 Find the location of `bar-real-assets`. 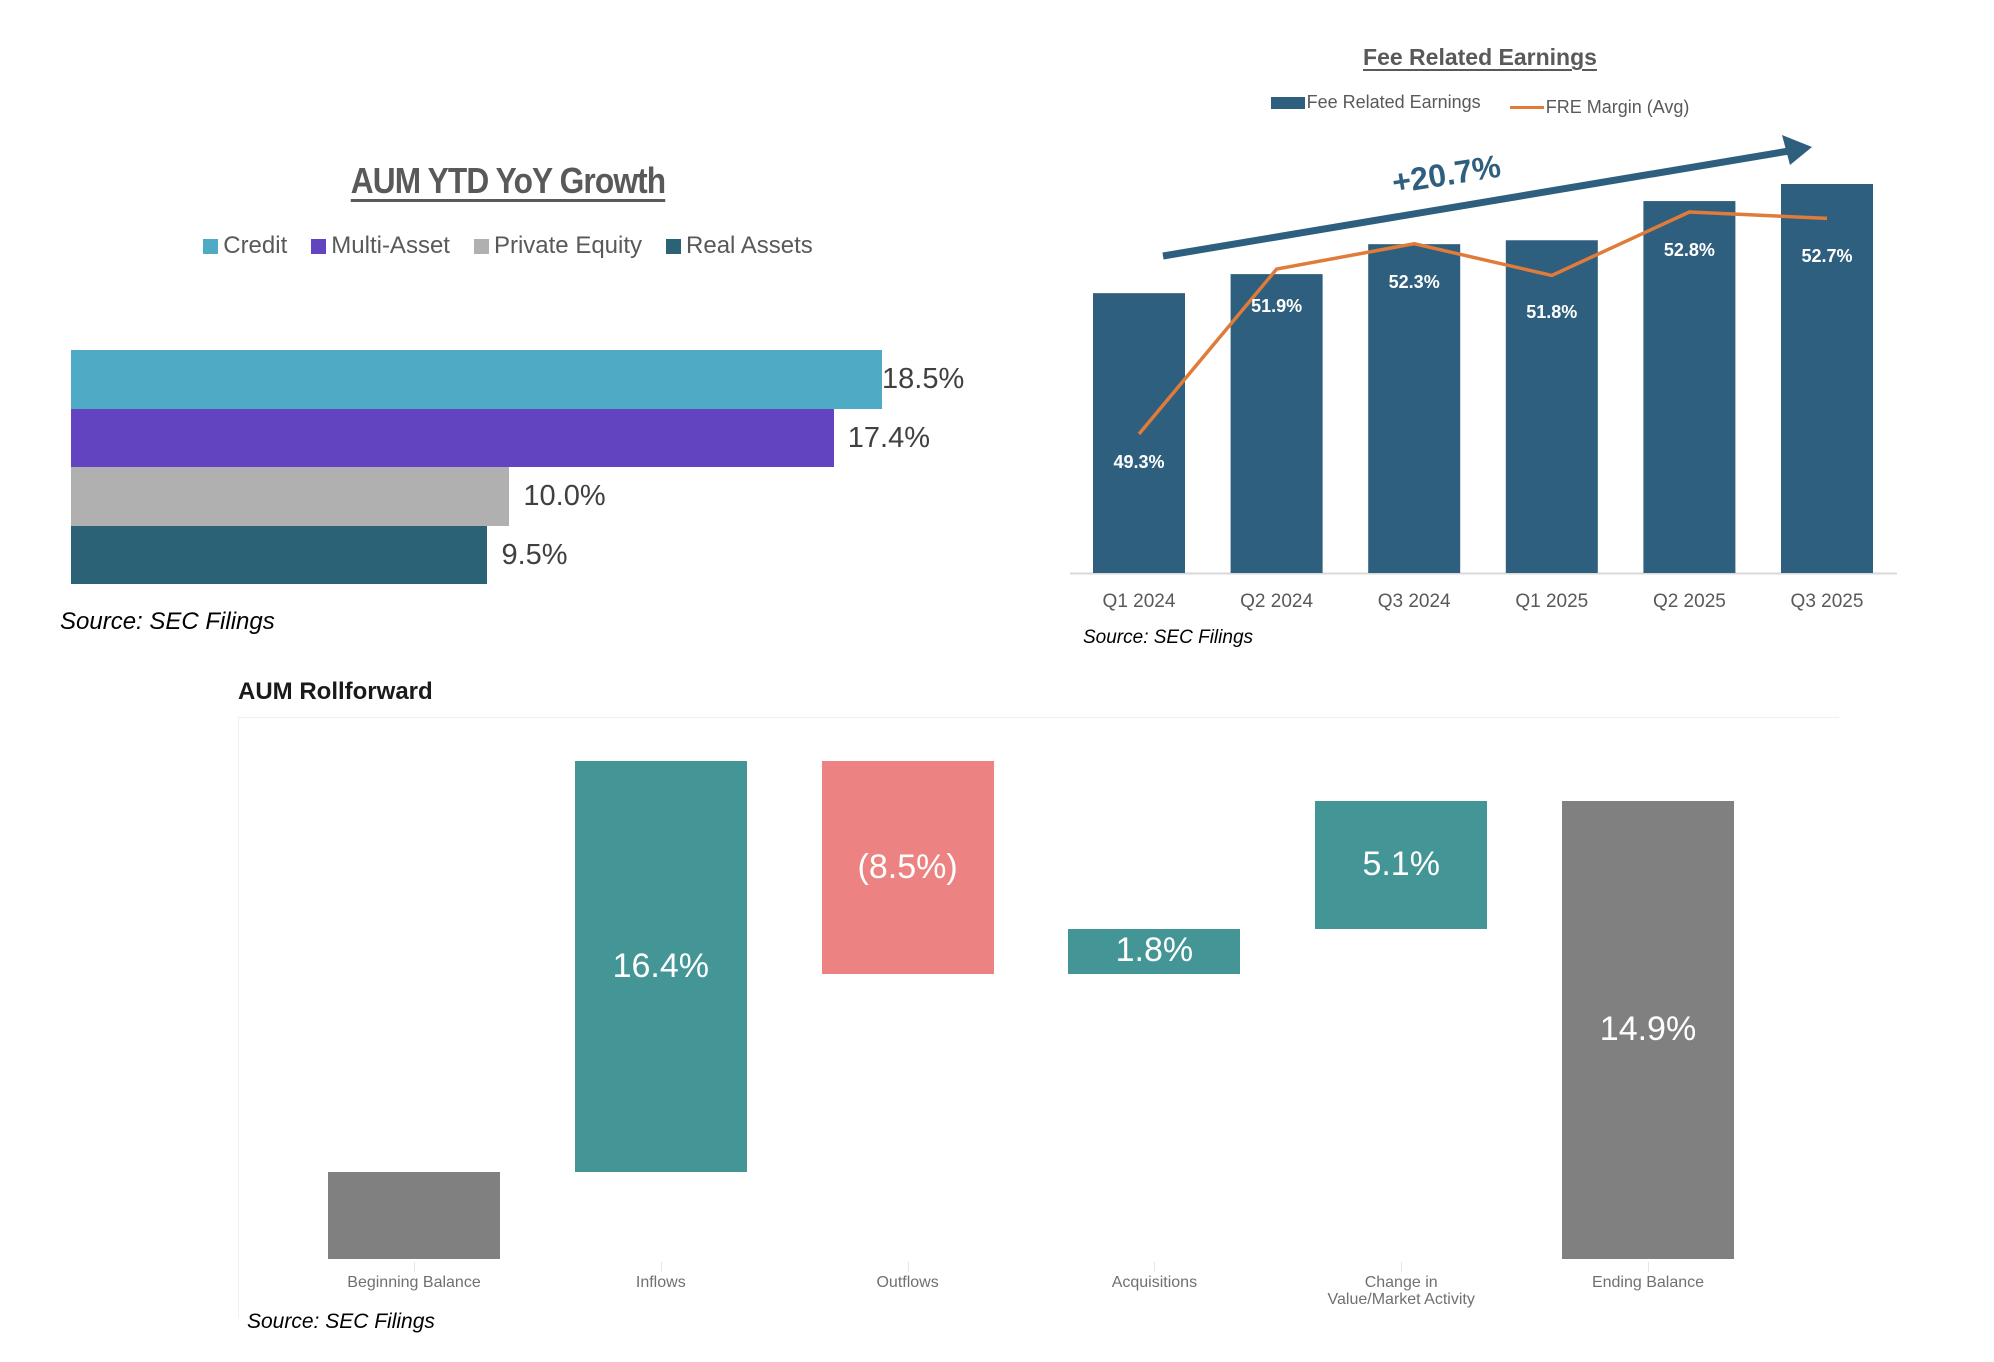

bar-real-assets is located at coordinates (279, 554).